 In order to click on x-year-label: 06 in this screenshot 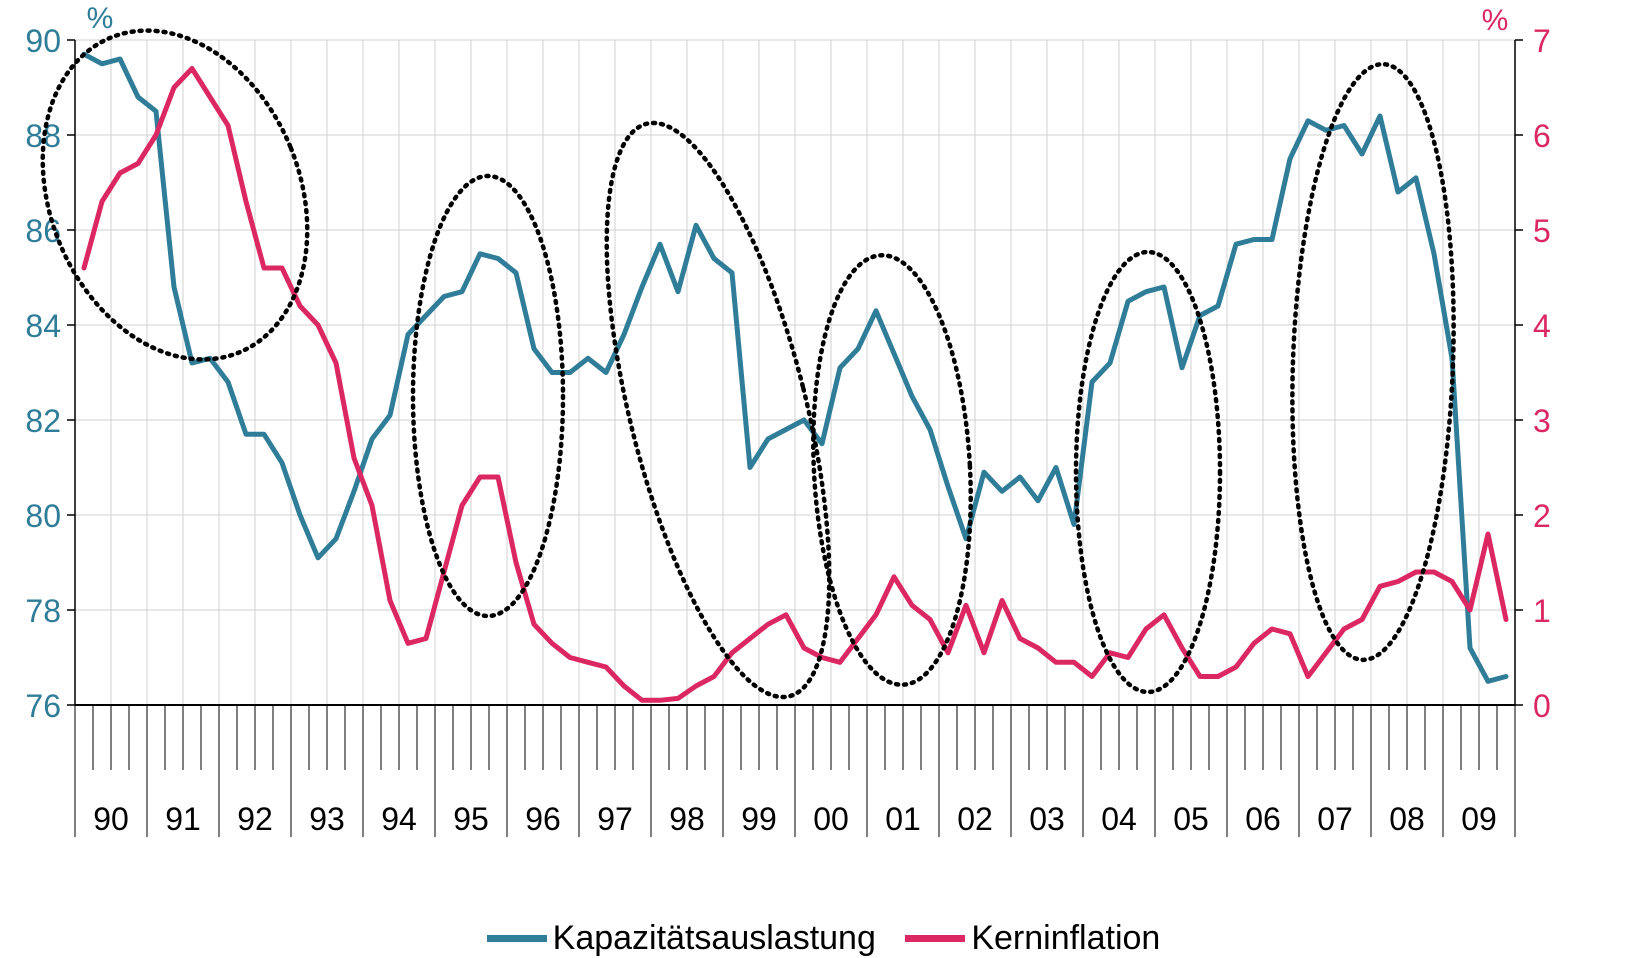, I will do `click(1263, 819)`.